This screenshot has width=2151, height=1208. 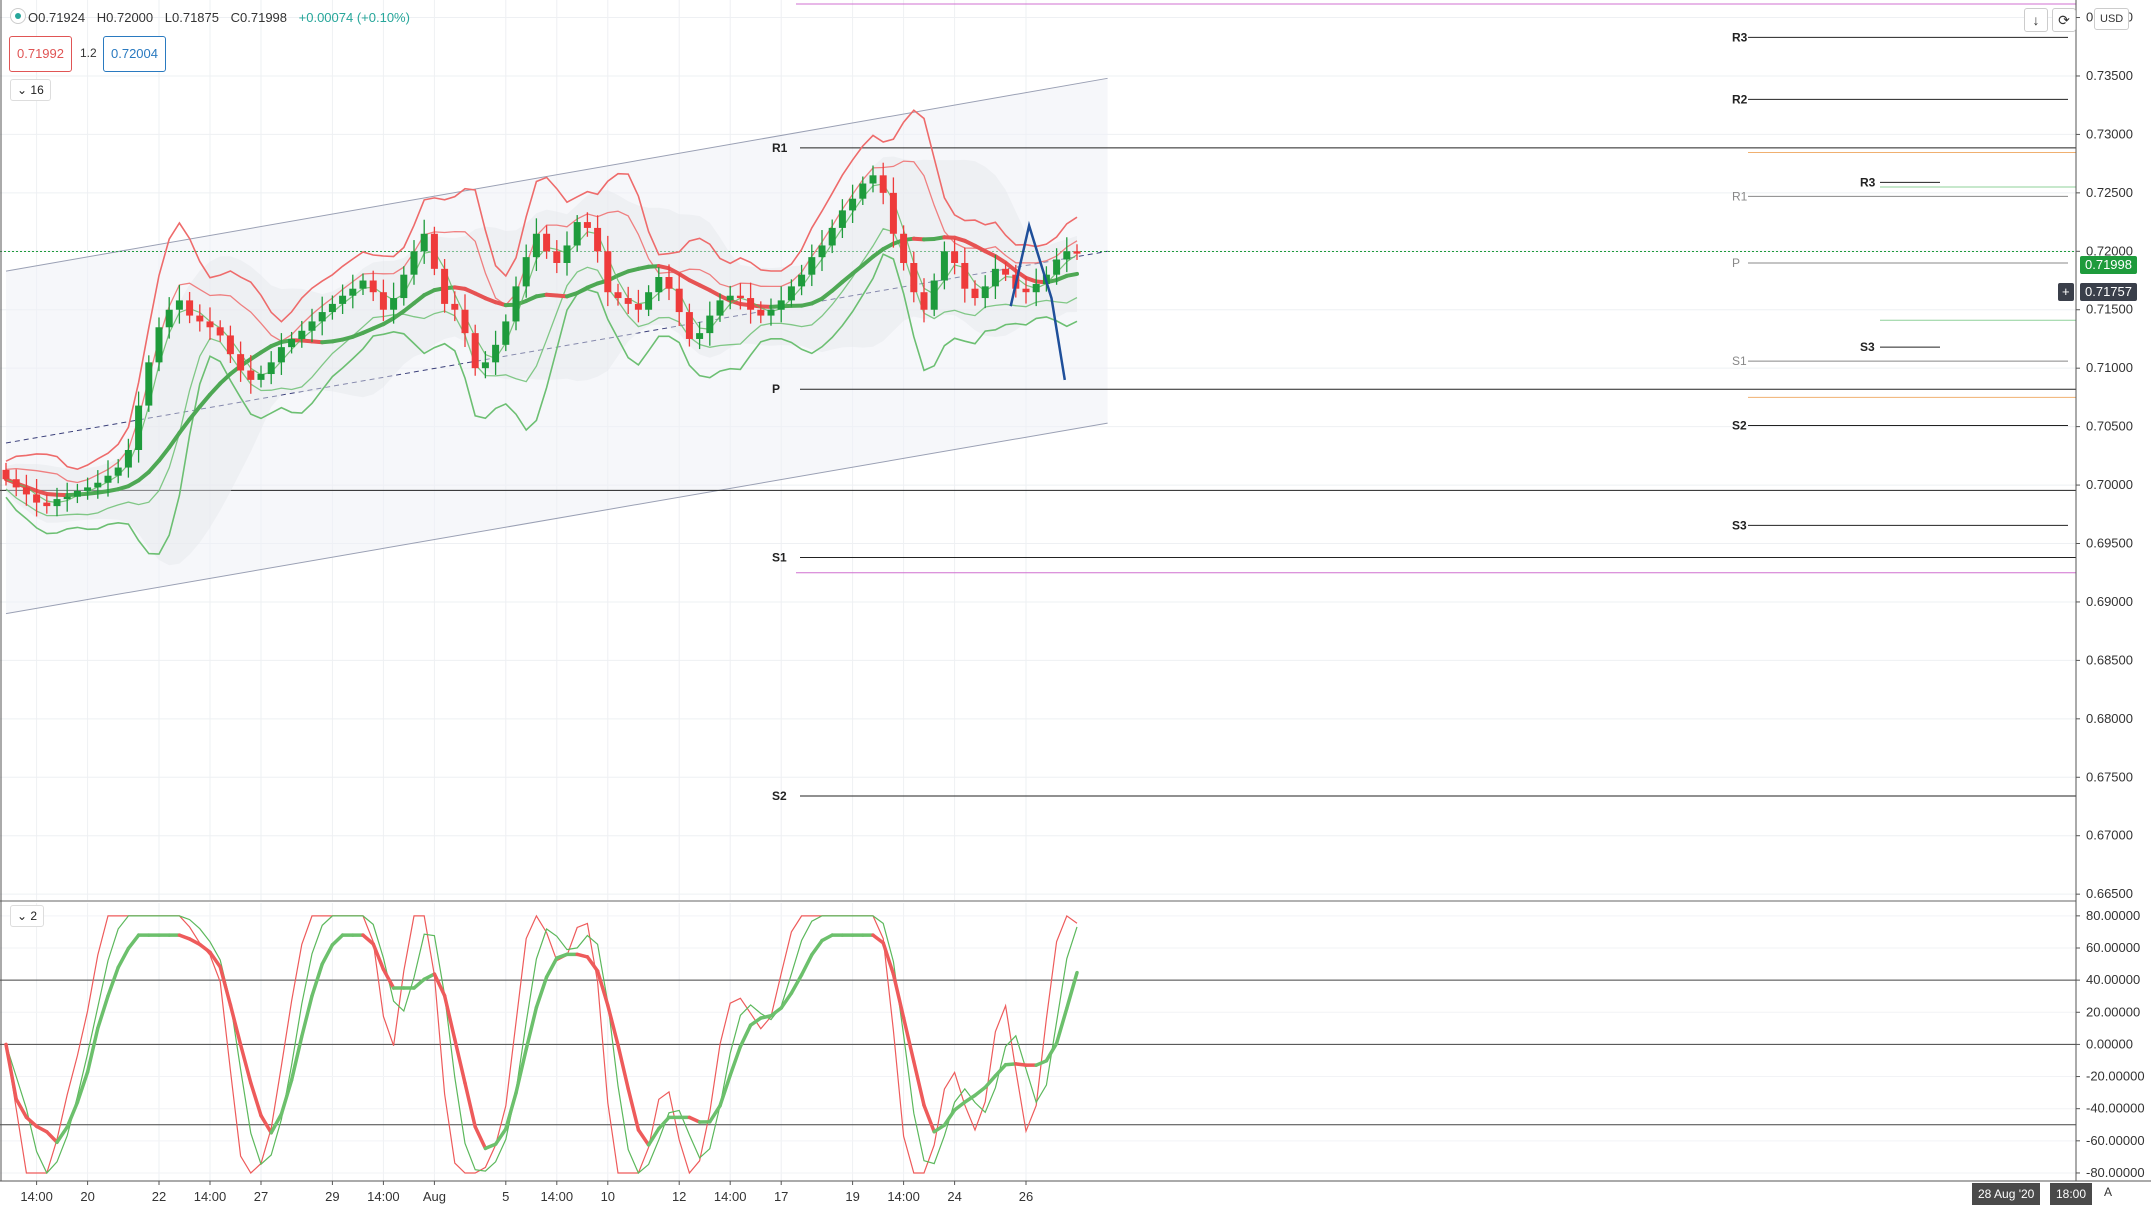 What do you see at coordinates (2109, 543) in the screenshot?
I see `price-tick-label: 0.69500` at bounding box center [2109, 543].